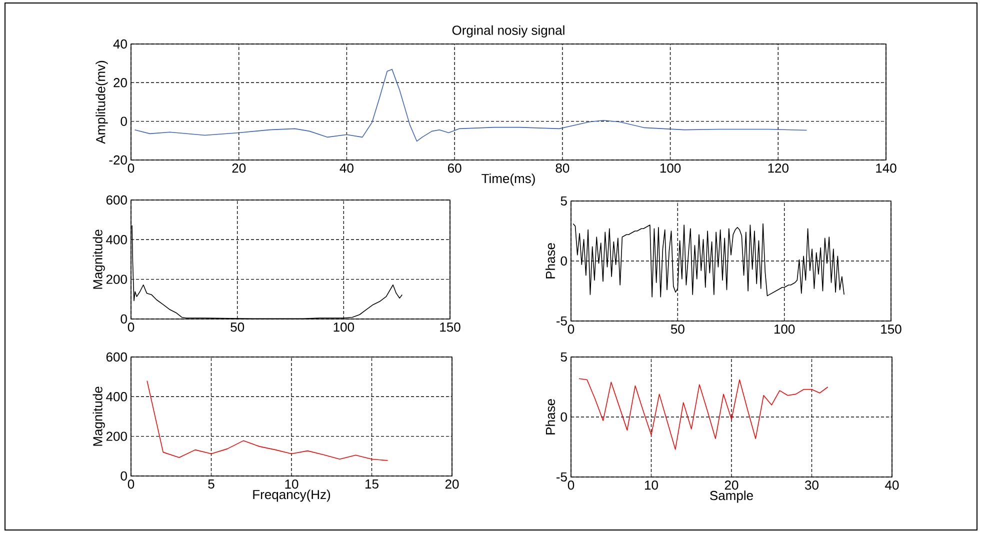 The height and width of the screenshot is (538, 983). I want to click on x-tick-label: 5, so click(211, 484).